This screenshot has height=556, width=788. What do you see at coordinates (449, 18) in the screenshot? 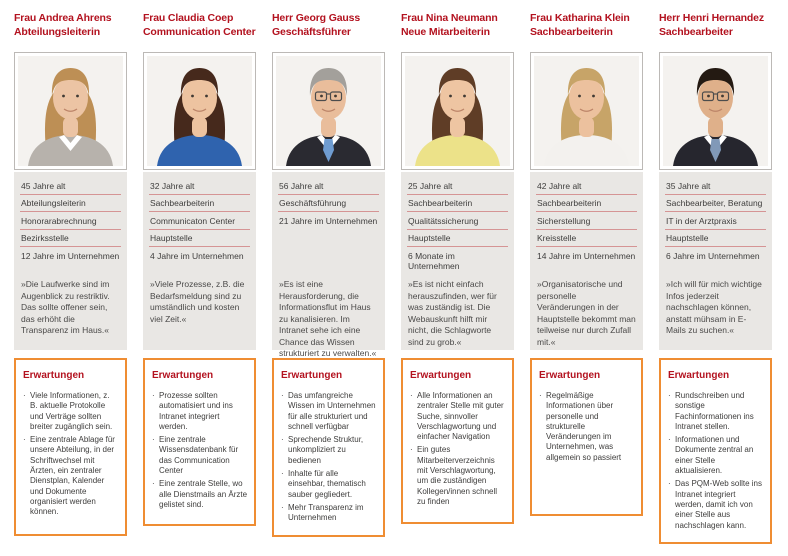
I see `persona-name: Frau Nina Neumann` at bounding box center [449, 18].